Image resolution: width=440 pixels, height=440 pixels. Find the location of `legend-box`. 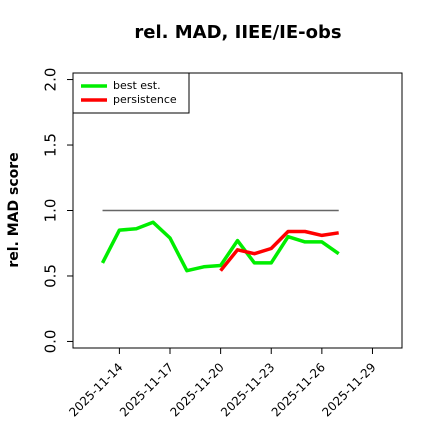

legend-box is located at coordinates (131, 93).